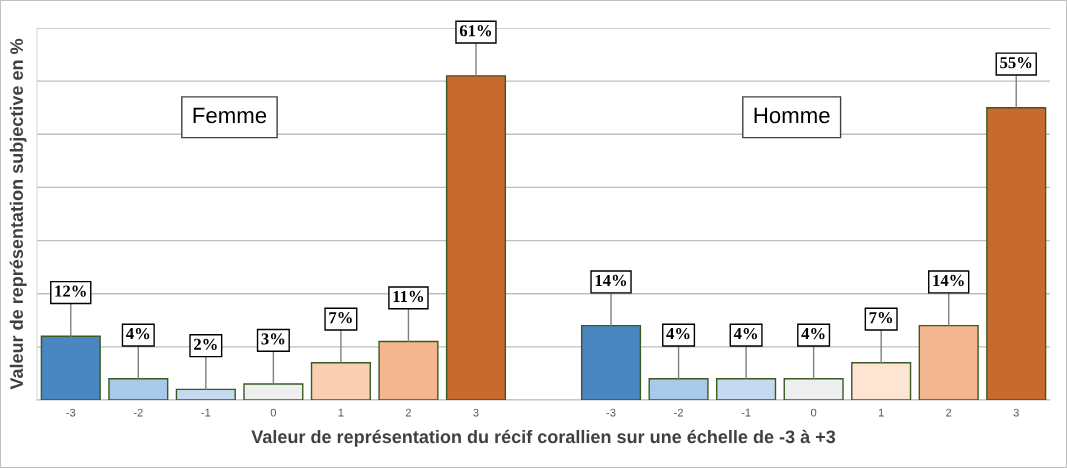 This screenshot has height=468, width=1067. What do you see at coordinates (70, 291) in the screenshot?
I see `data-label: 12%` at bounding box center [70, 291].